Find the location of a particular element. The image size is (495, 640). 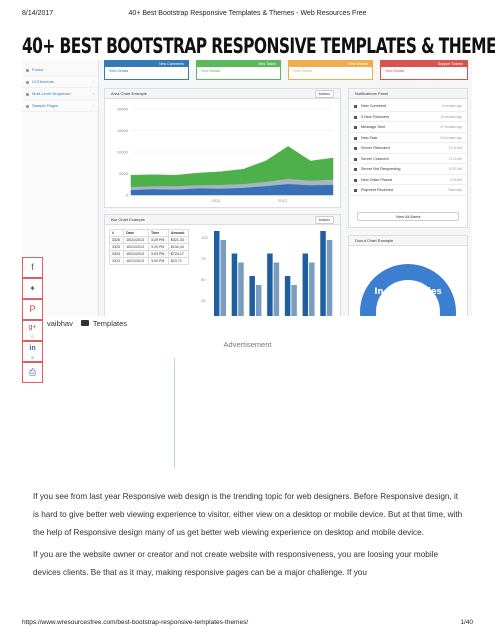

donut-chart-panel: Donut Chart Example In-Store Sales 30 is located at coordinates (408, 275).